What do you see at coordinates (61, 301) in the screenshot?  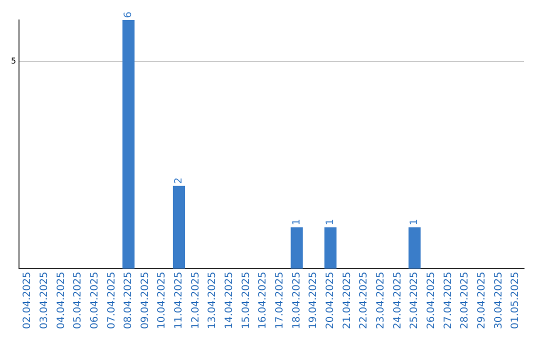 I see `x-tick-label: 04.04.2025` at bounding box center [61, 301].